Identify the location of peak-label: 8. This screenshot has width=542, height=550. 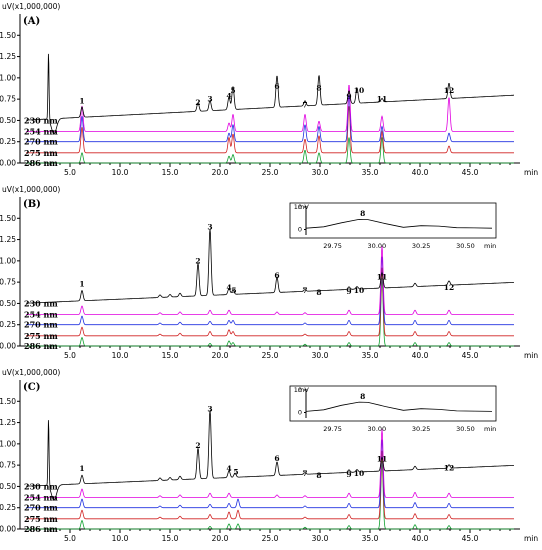
(318, 475).